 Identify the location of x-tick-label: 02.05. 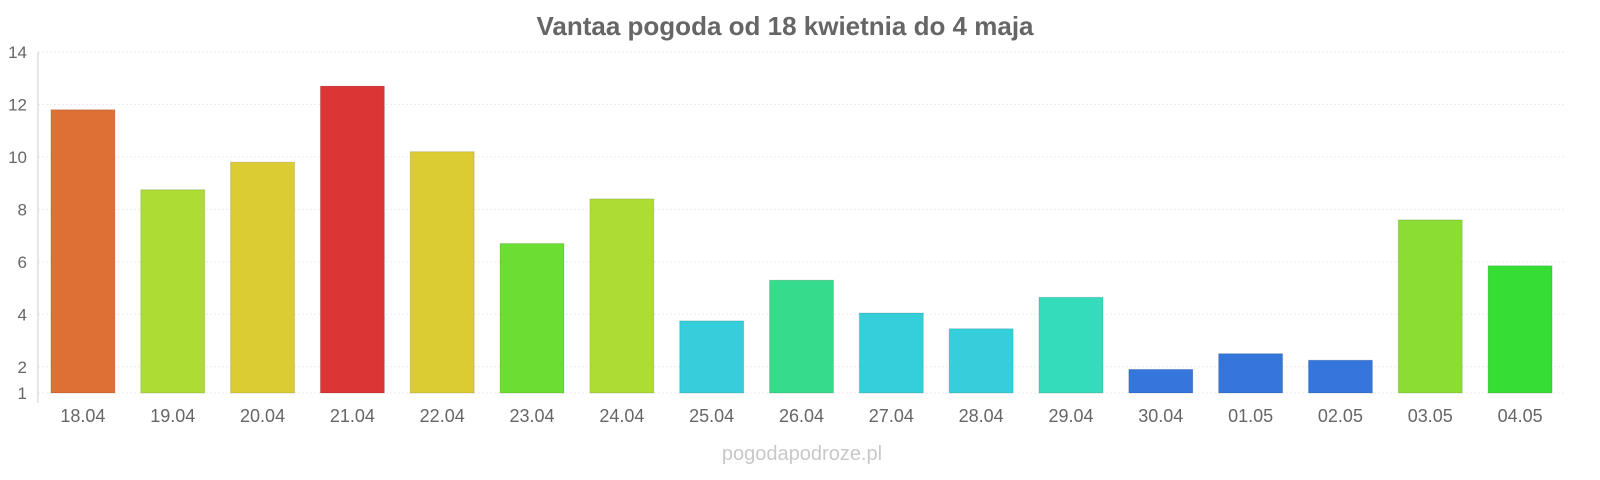
(1340, 416).